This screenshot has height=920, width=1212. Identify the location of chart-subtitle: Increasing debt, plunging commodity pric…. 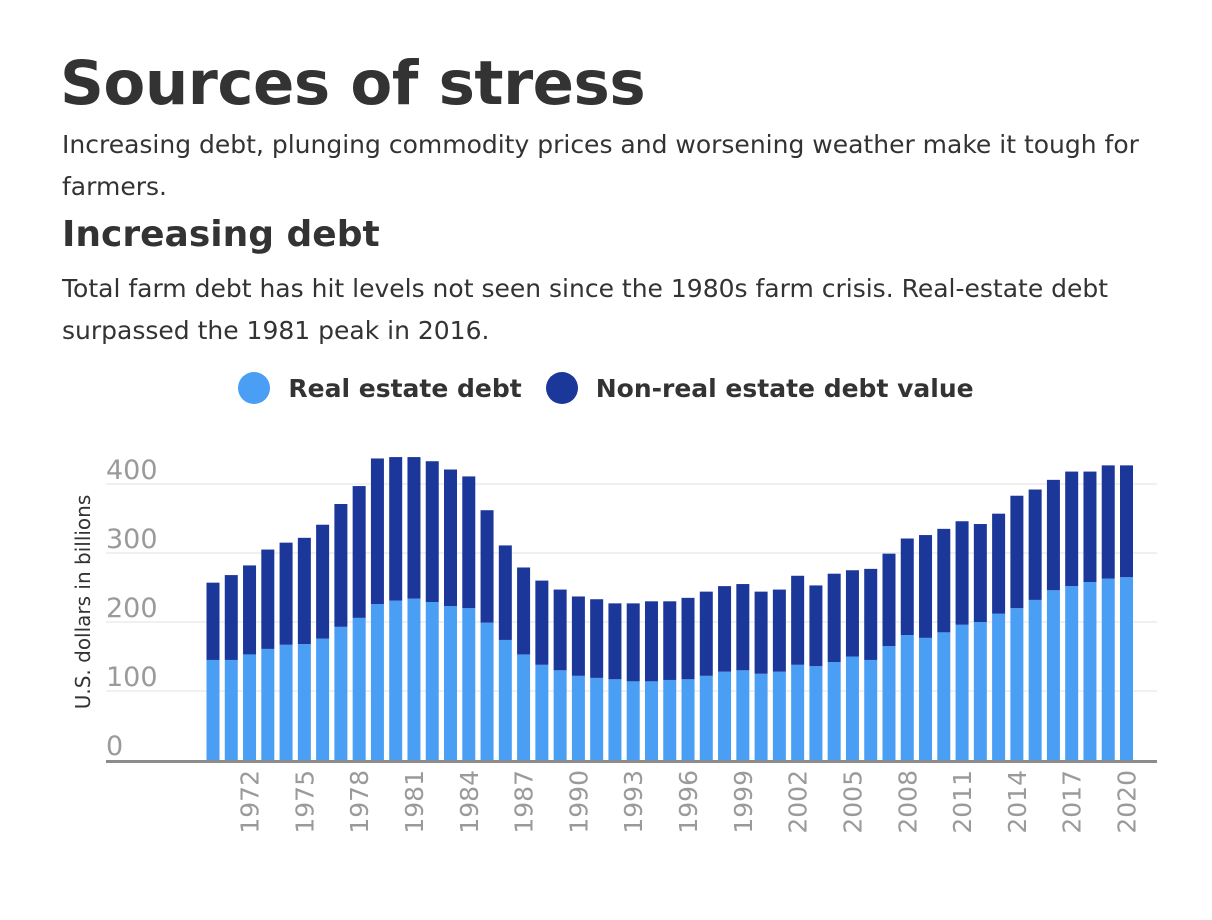
(600, 165).